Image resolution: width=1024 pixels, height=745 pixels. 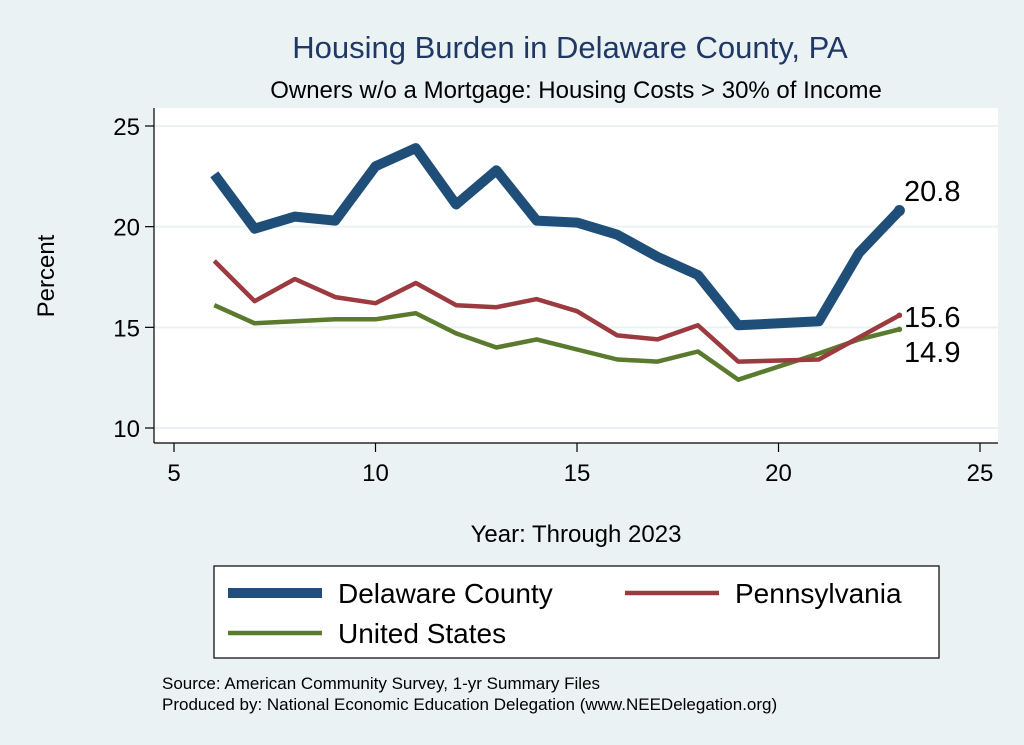 I want to click on end-label-delaware-county: 20.8, so click(x=932, y=192).